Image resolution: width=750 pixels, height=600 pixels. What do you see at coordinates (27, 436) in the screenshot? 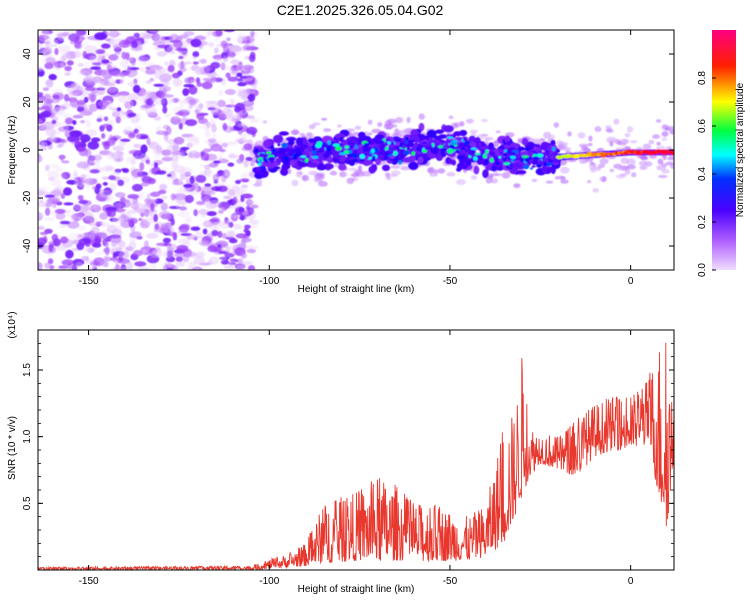
I see `y-tick-label: 1.0` at bounding box center [27, 436].